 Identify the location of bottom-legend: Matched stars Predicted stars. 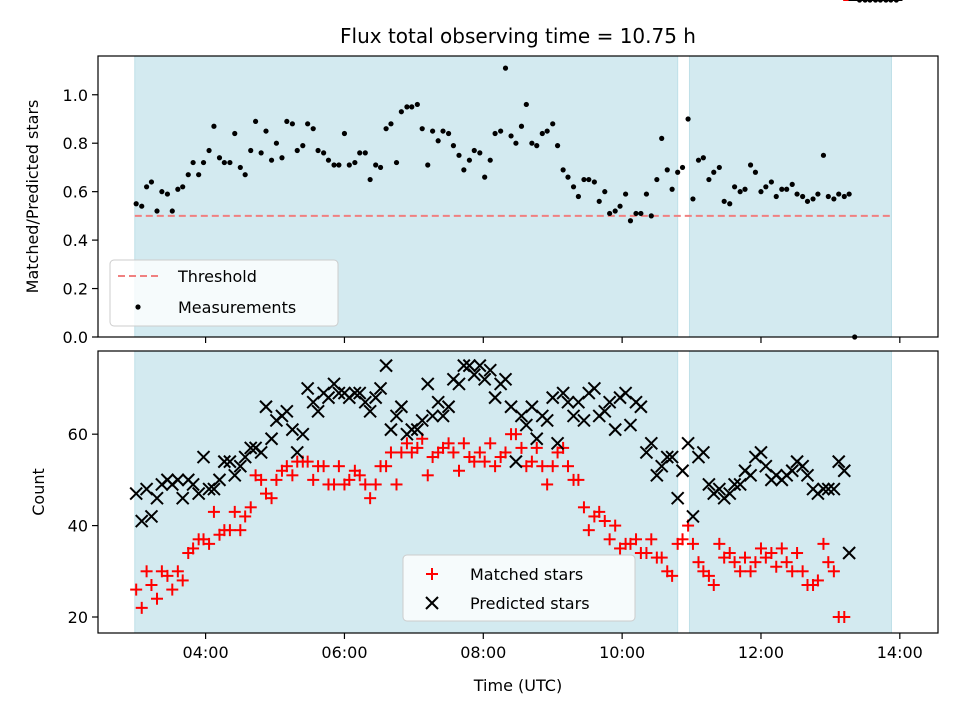
(519, 588).